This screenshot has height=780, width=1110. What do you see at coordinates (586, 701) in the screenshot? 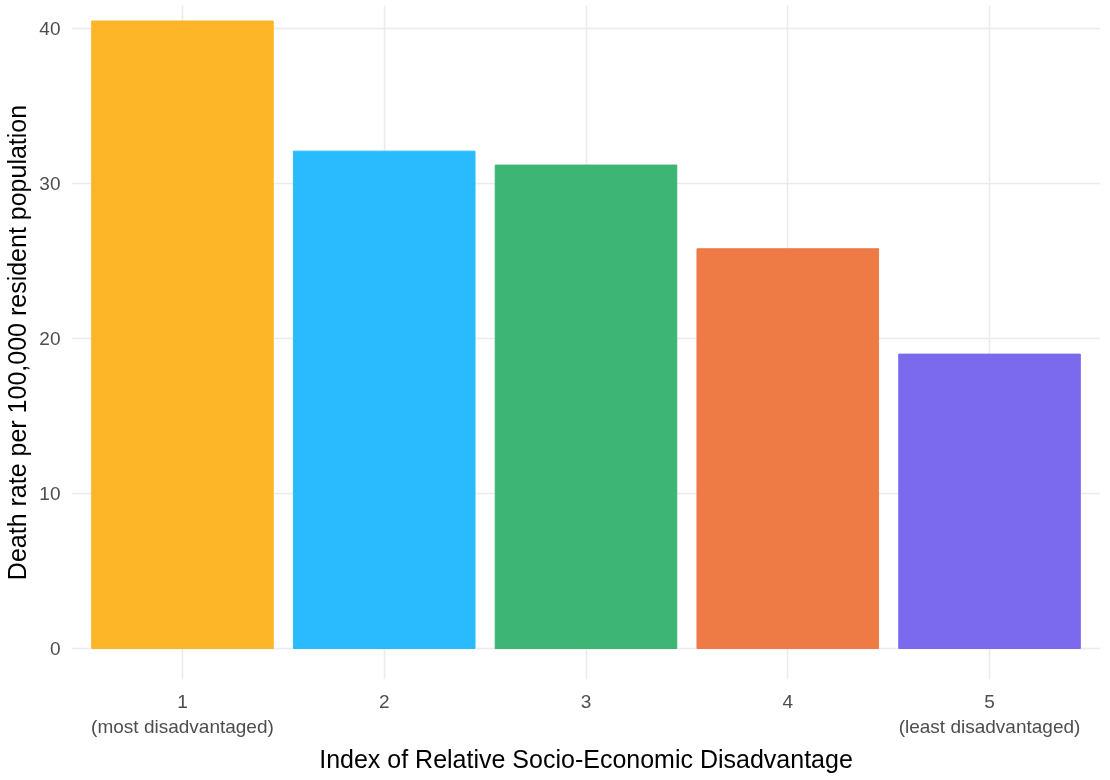
I see `x-tick-label: 3` at bounding box center [586, 701].